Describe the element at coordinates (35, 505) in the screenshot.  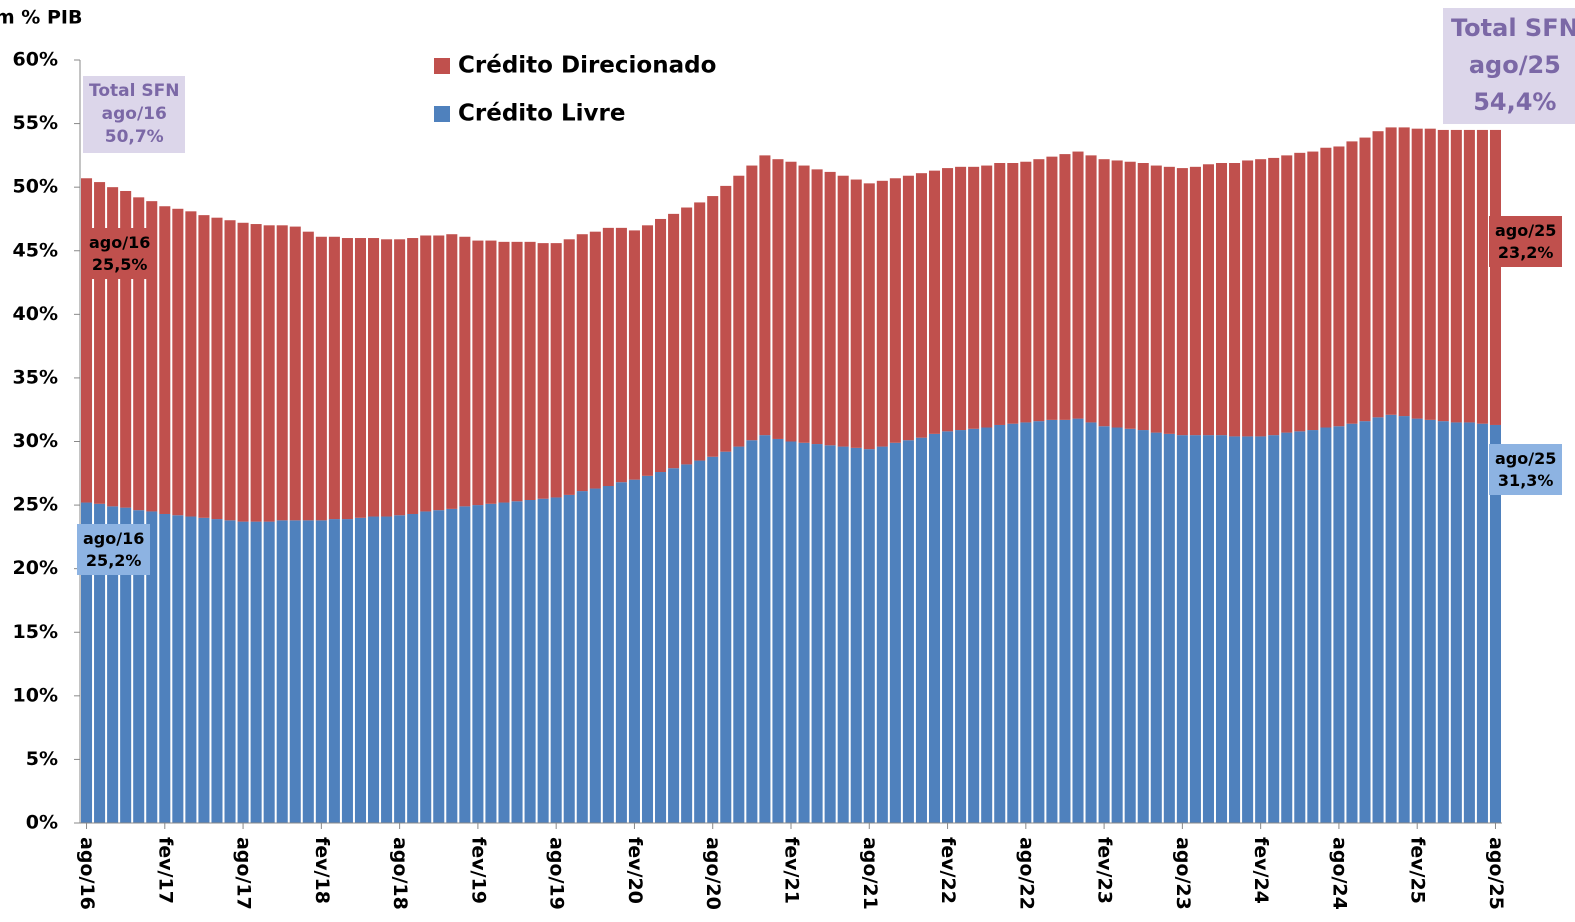
I see `y-tick-label: 25%` at that location.